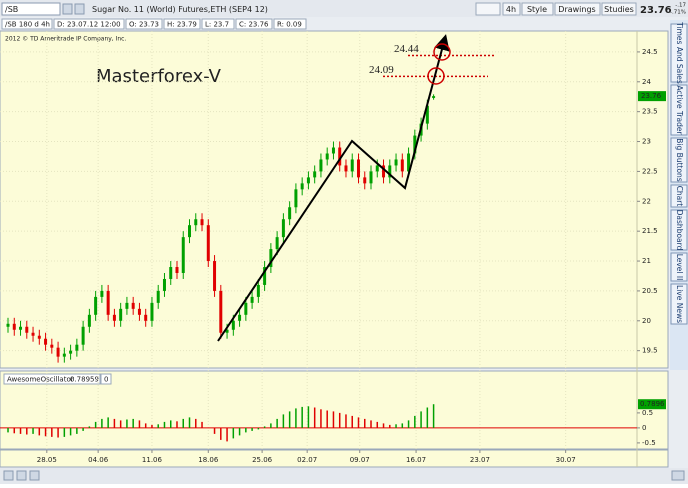  I want to click on level-circle, so click(442, 52).